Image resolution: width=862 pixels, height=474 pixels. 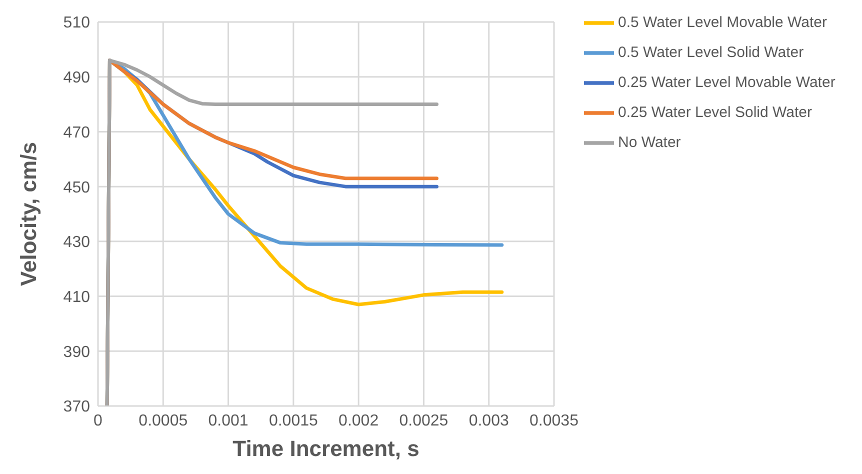 What do you see at coordinates (711, 52) in the screenshot?
I see `legend-label: 0.5 Water Level Solid Water` at bounding box center [711, 52].